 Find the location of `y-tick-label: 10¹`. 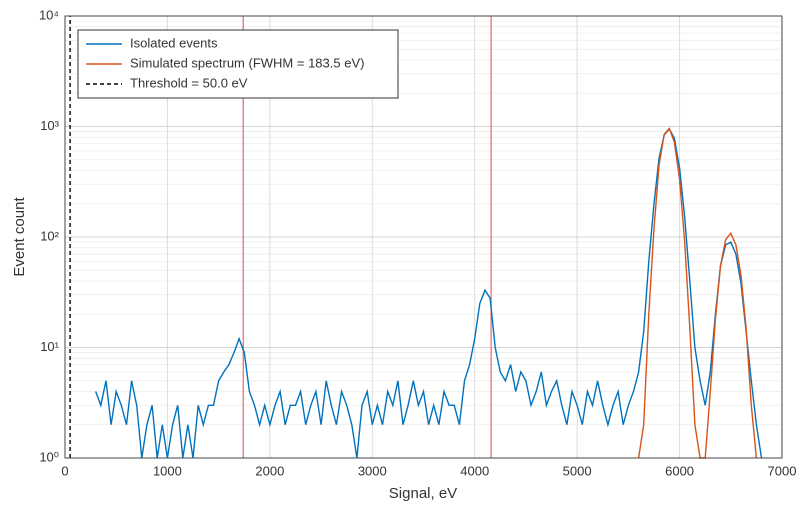

y-tick-label: 10¹ is located at coordinates (49, 346).